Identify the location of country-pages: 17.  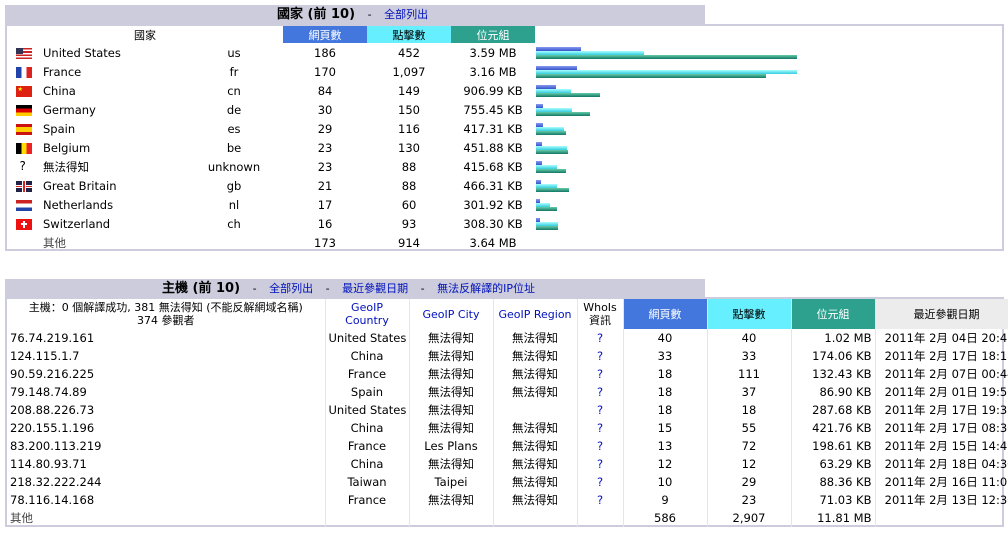
(325, 204).